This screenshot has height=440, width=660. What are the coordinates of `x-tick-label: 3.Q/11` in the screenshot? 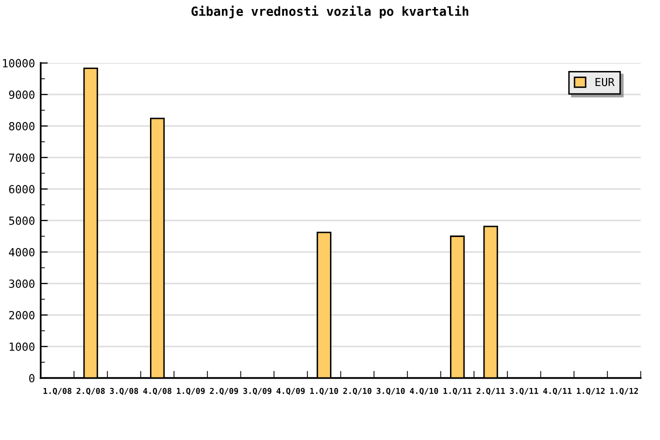 It's located at (524, 391).